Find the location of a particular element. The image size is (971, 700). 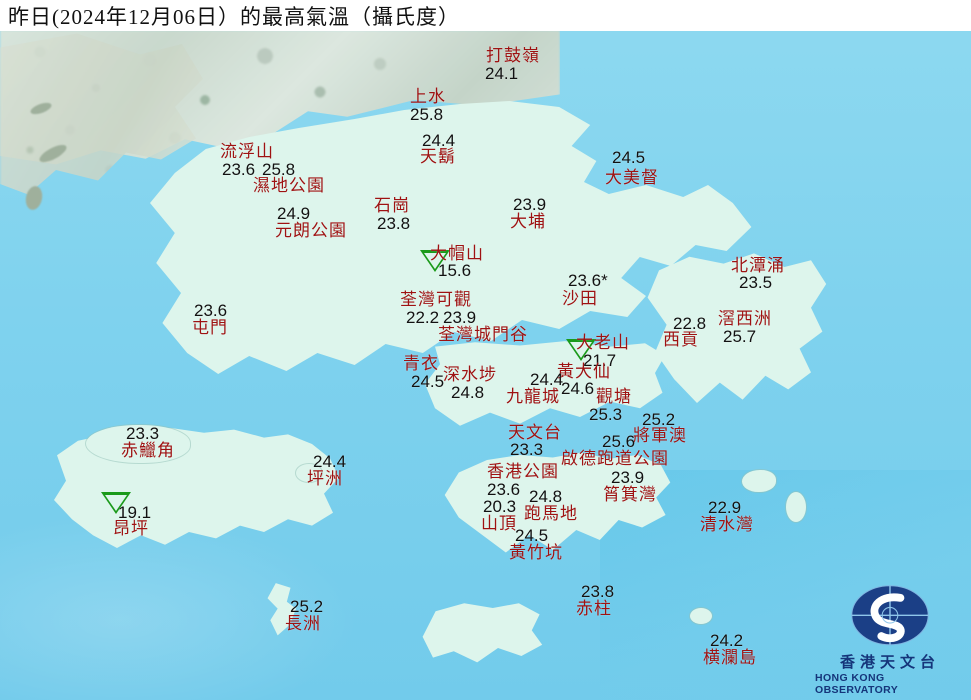

station-name: 將軍澳 is located at coordinates (660, 435).